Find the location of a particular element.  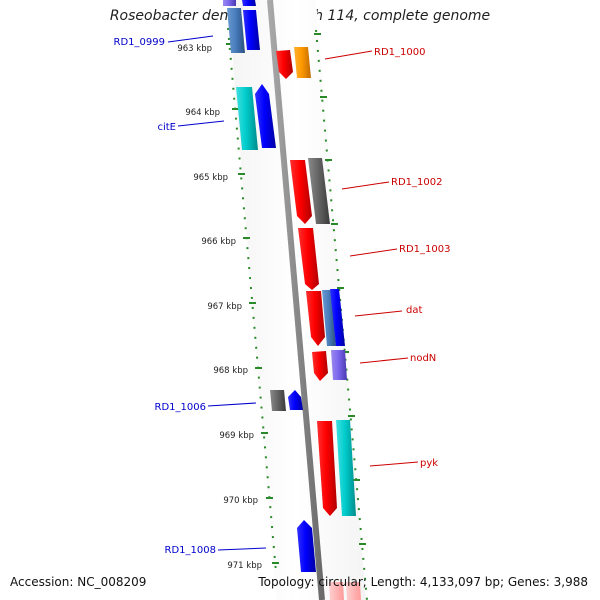

gene-block-cite-blue is located at coordinates (265, 116).